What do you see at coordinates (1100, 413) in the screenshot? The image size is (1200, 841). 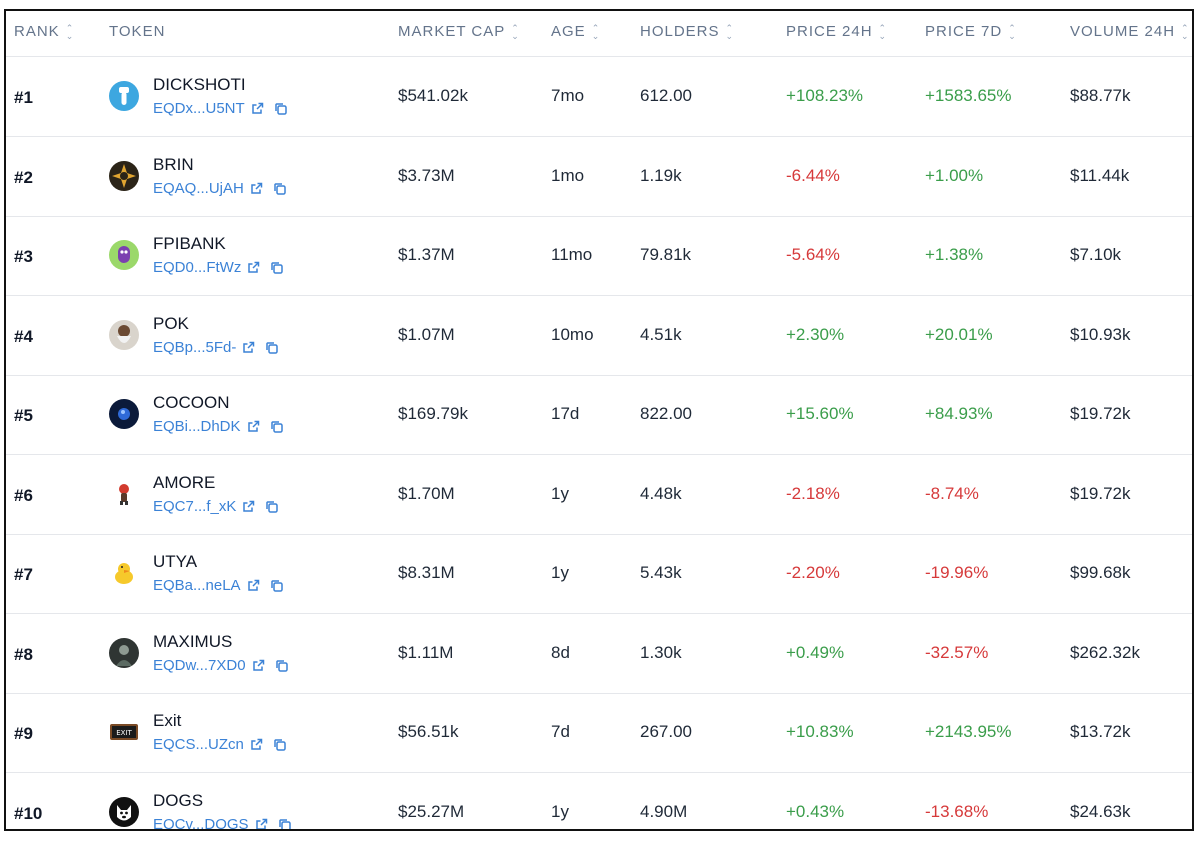 I see `volume-24h-cell: $19.72k` at bounding box center [1100, 413].